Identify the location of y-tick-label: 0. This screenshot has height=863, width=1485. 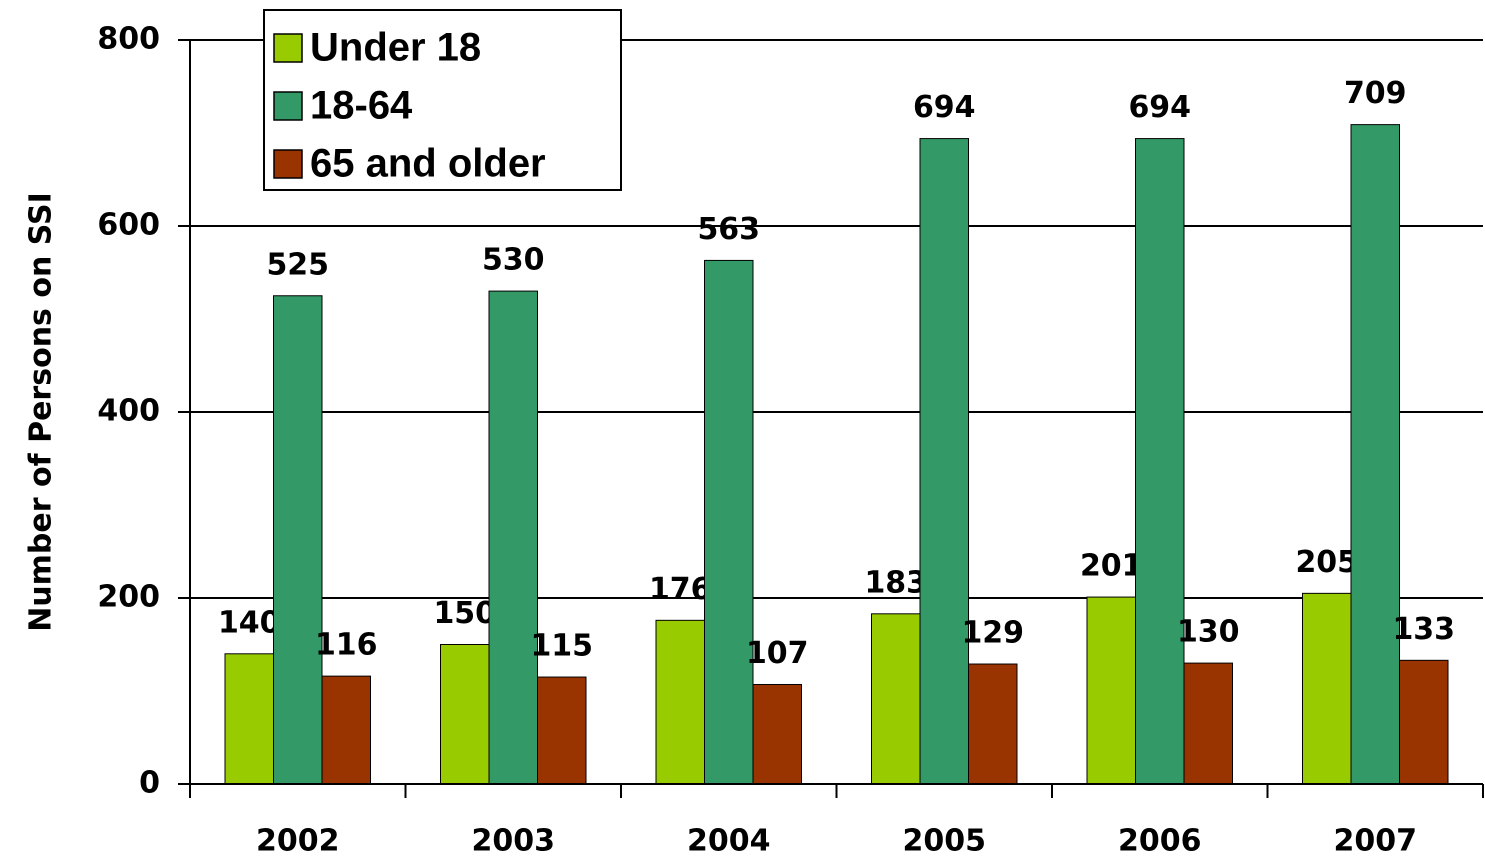
(149, 783).